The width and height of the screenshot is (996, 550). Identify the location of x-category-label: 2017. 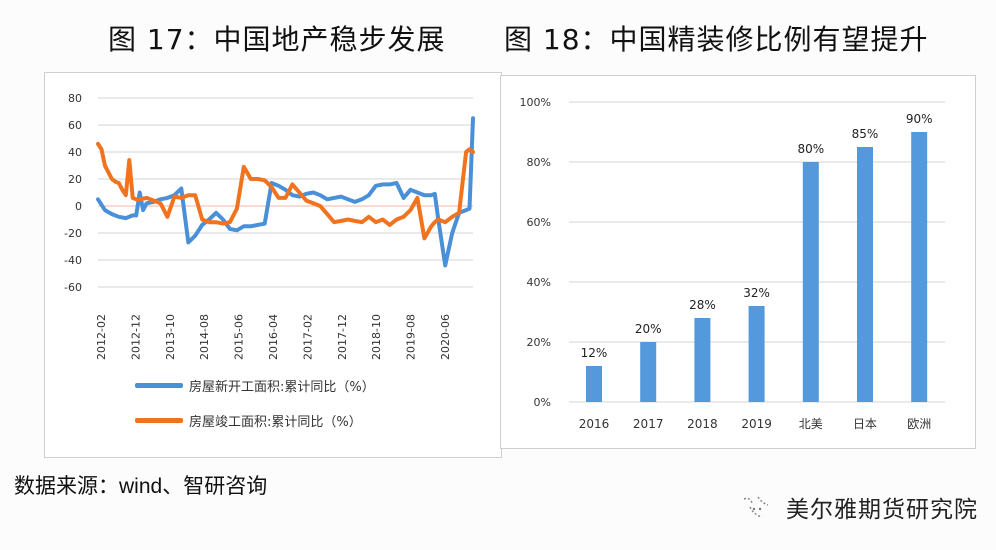
(648, 424).